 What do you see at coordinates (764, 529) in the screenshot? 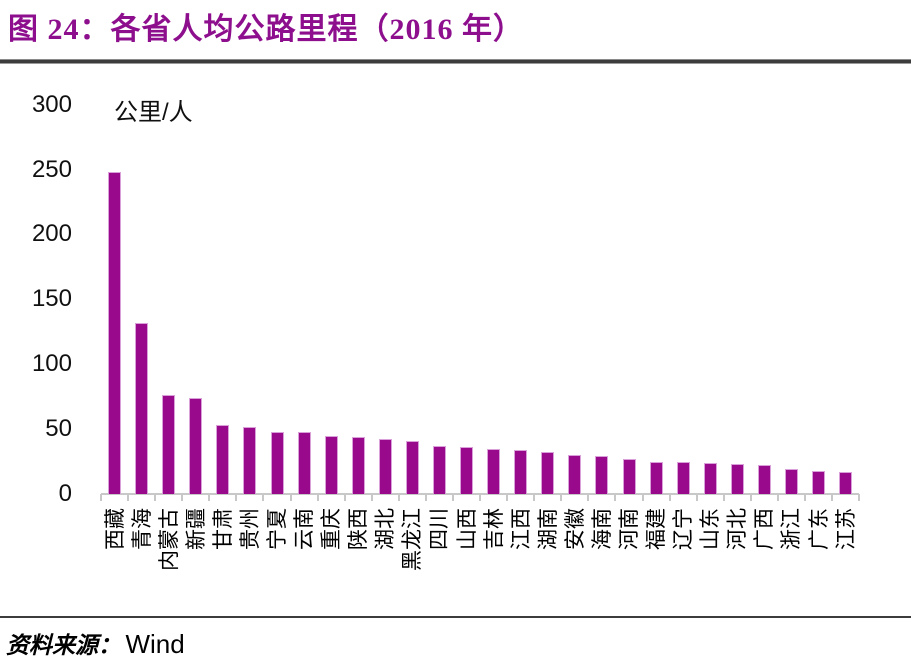
I see `x-axis-label: 广西` at bounding box center [764, 529].